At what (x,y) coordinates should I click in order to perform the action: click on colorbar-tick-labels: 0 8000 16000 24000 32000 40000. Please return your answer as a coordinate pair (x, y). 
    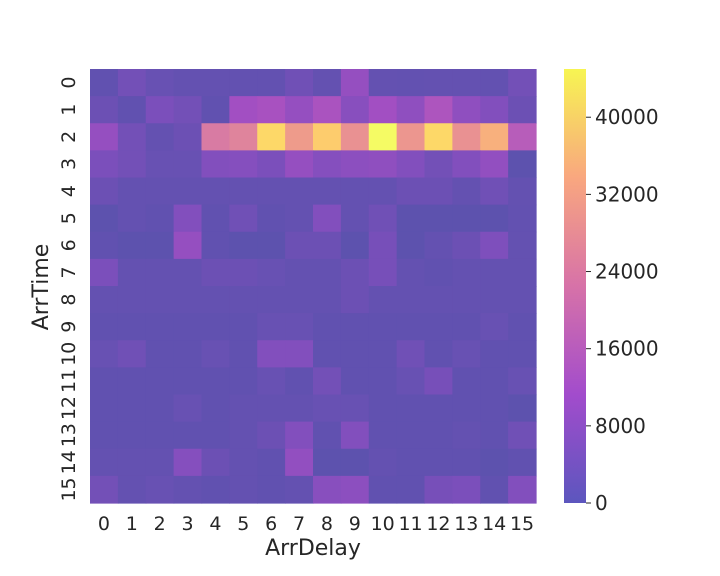
    Looking at the image, I should click on (622, 310).